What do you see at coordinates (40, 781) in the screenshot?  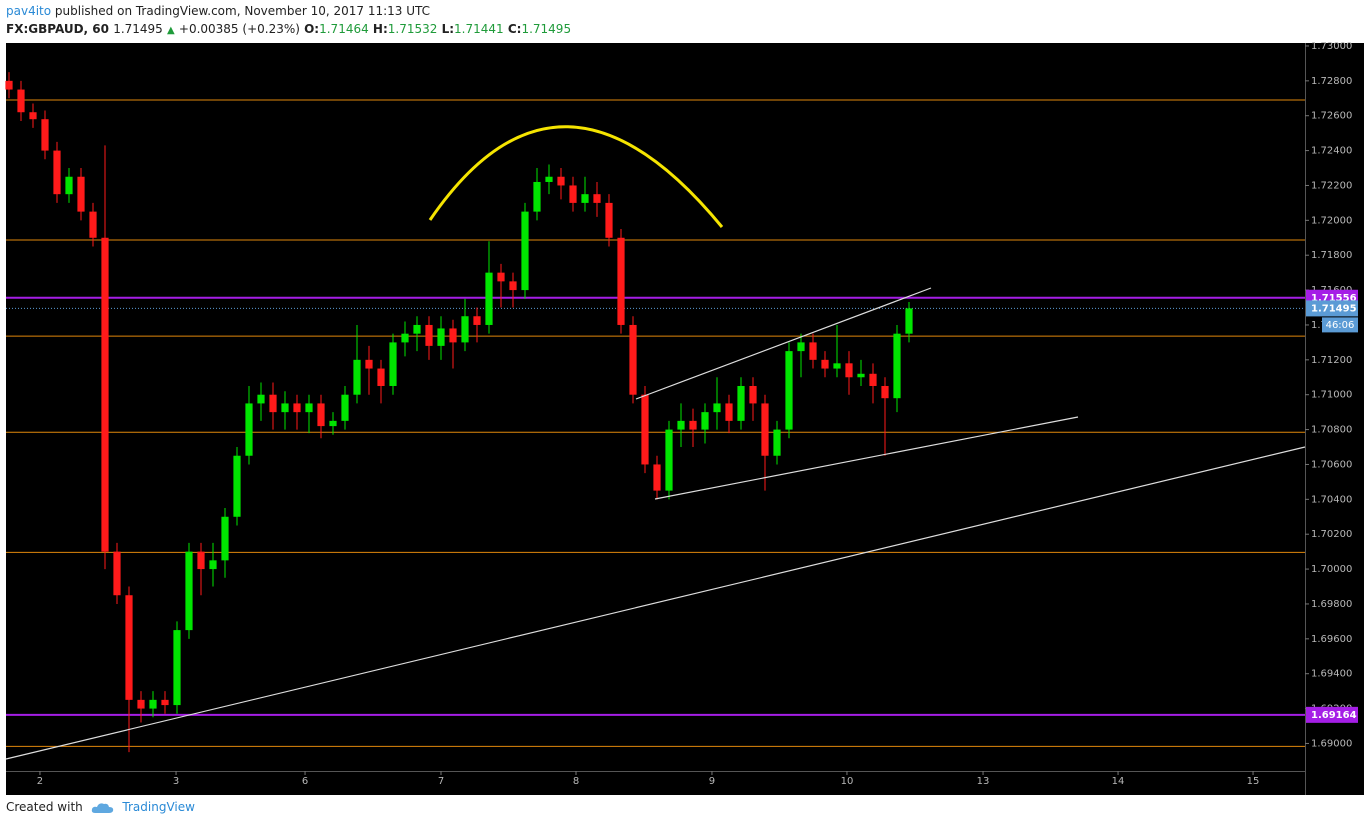 I see `x-tick-label: 2` at bounding box center [40, 781].